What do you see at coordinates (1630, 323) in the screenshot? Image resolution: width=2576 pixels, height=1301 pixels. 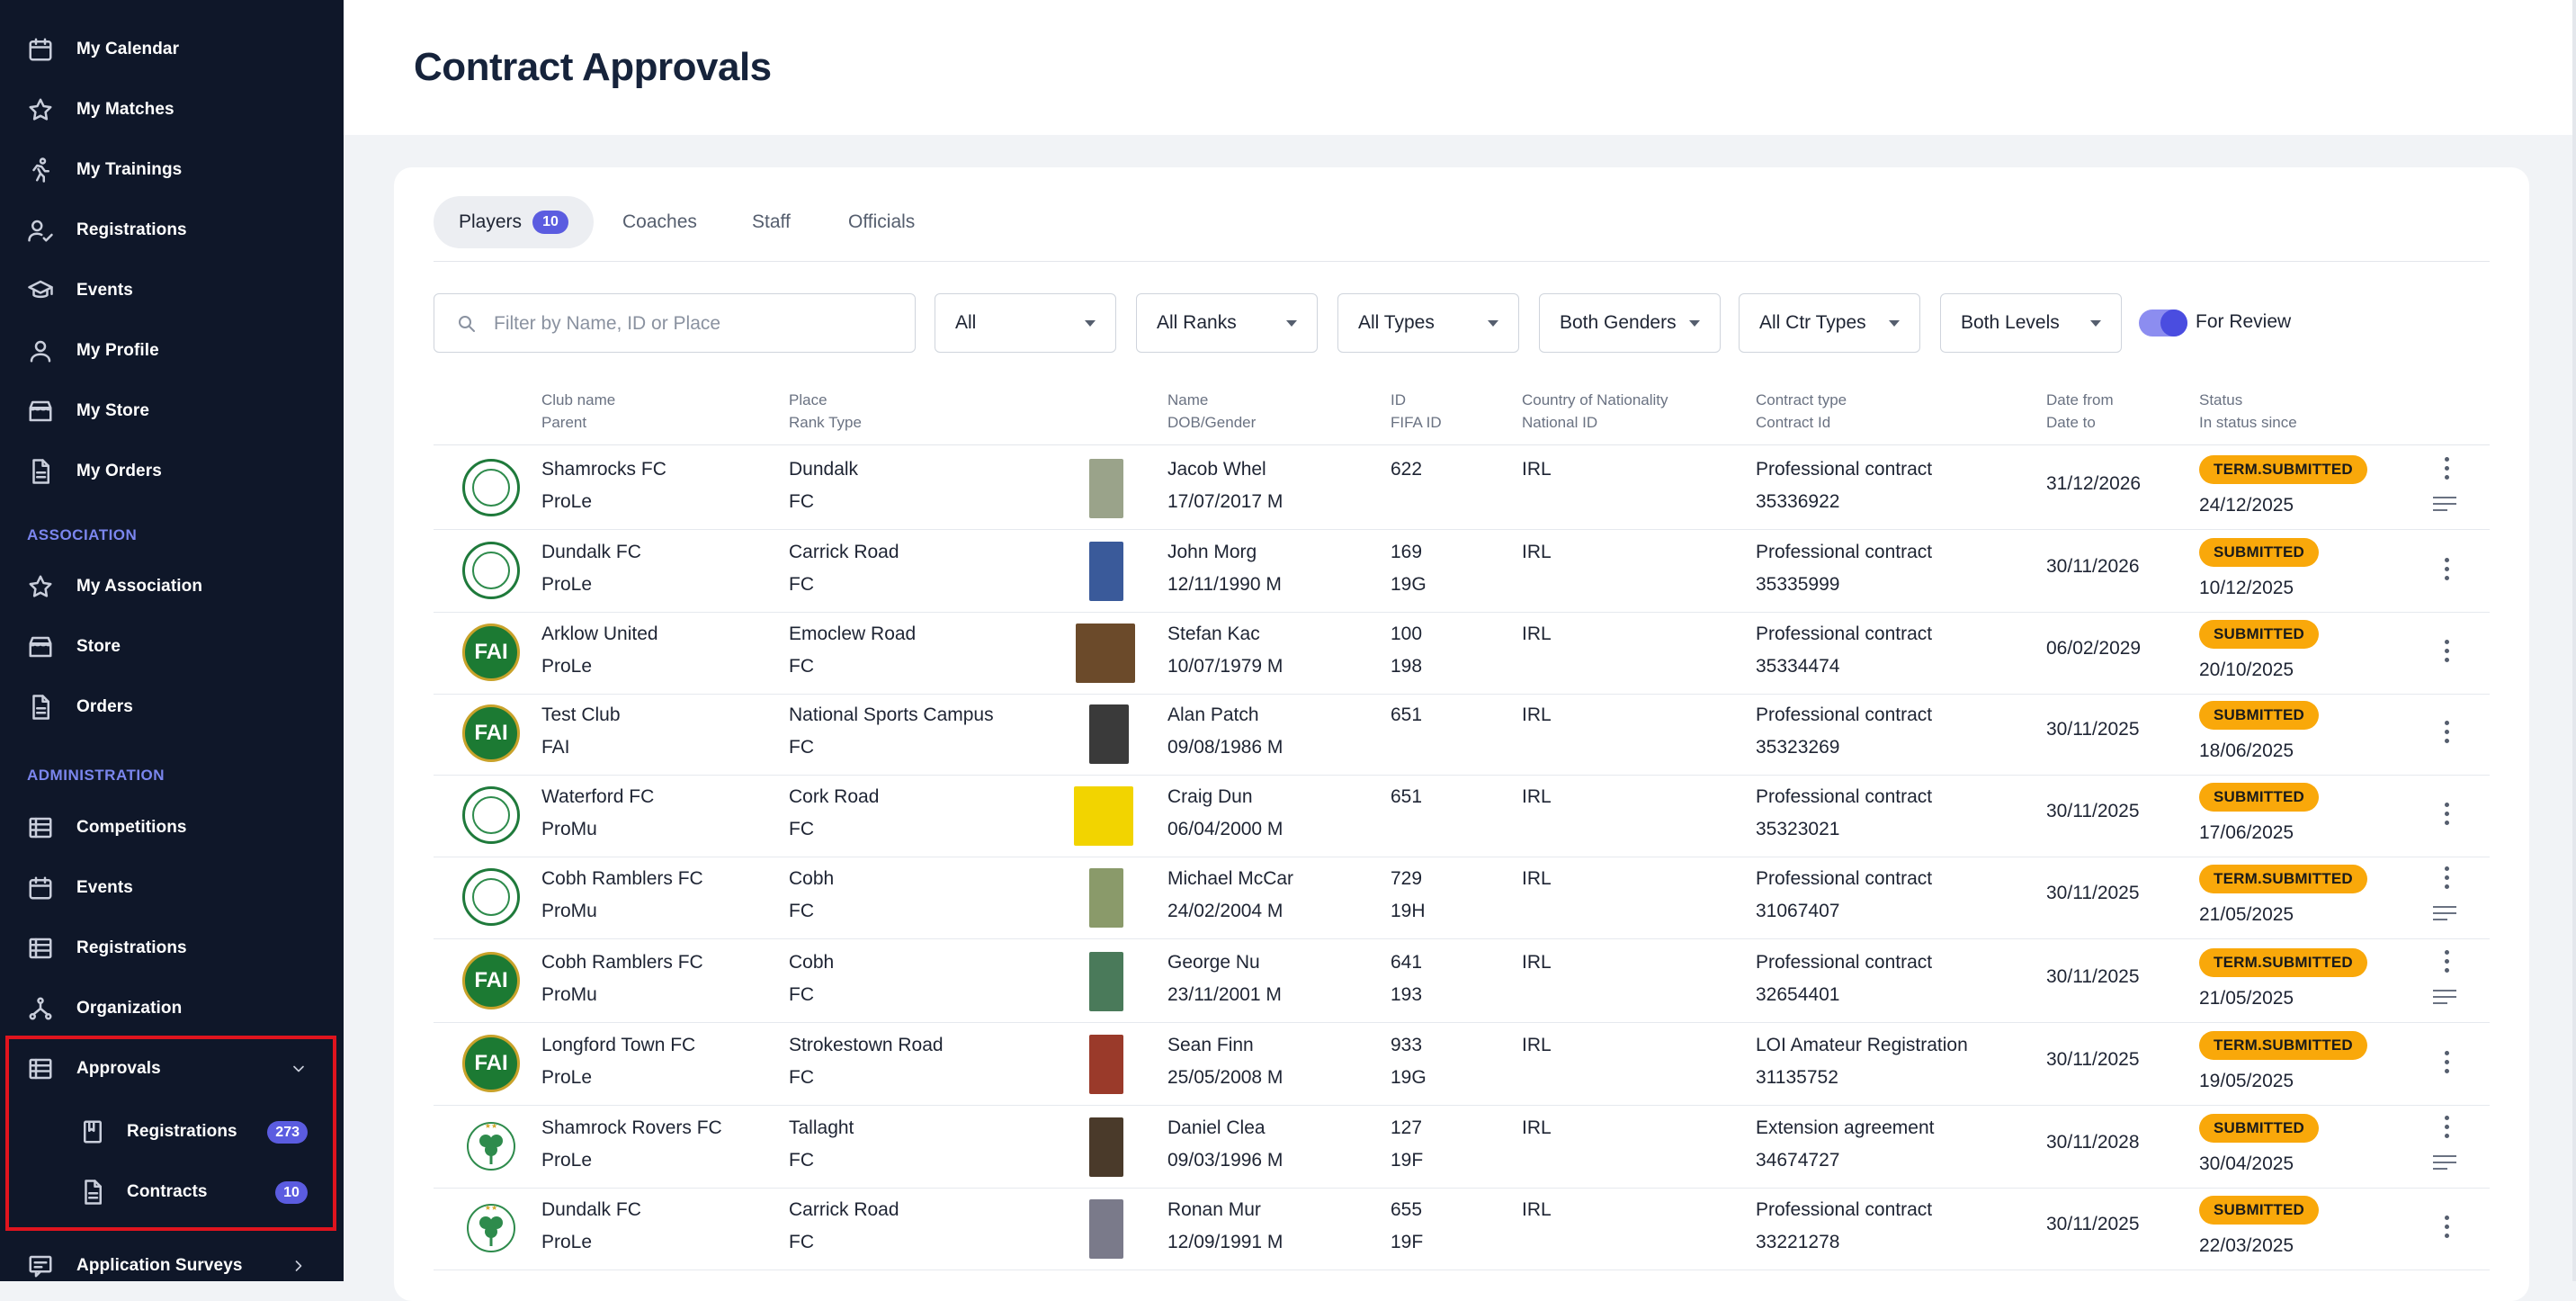 I see `filter-select-genders: Both Genders` at bounding box center [1630, 323].